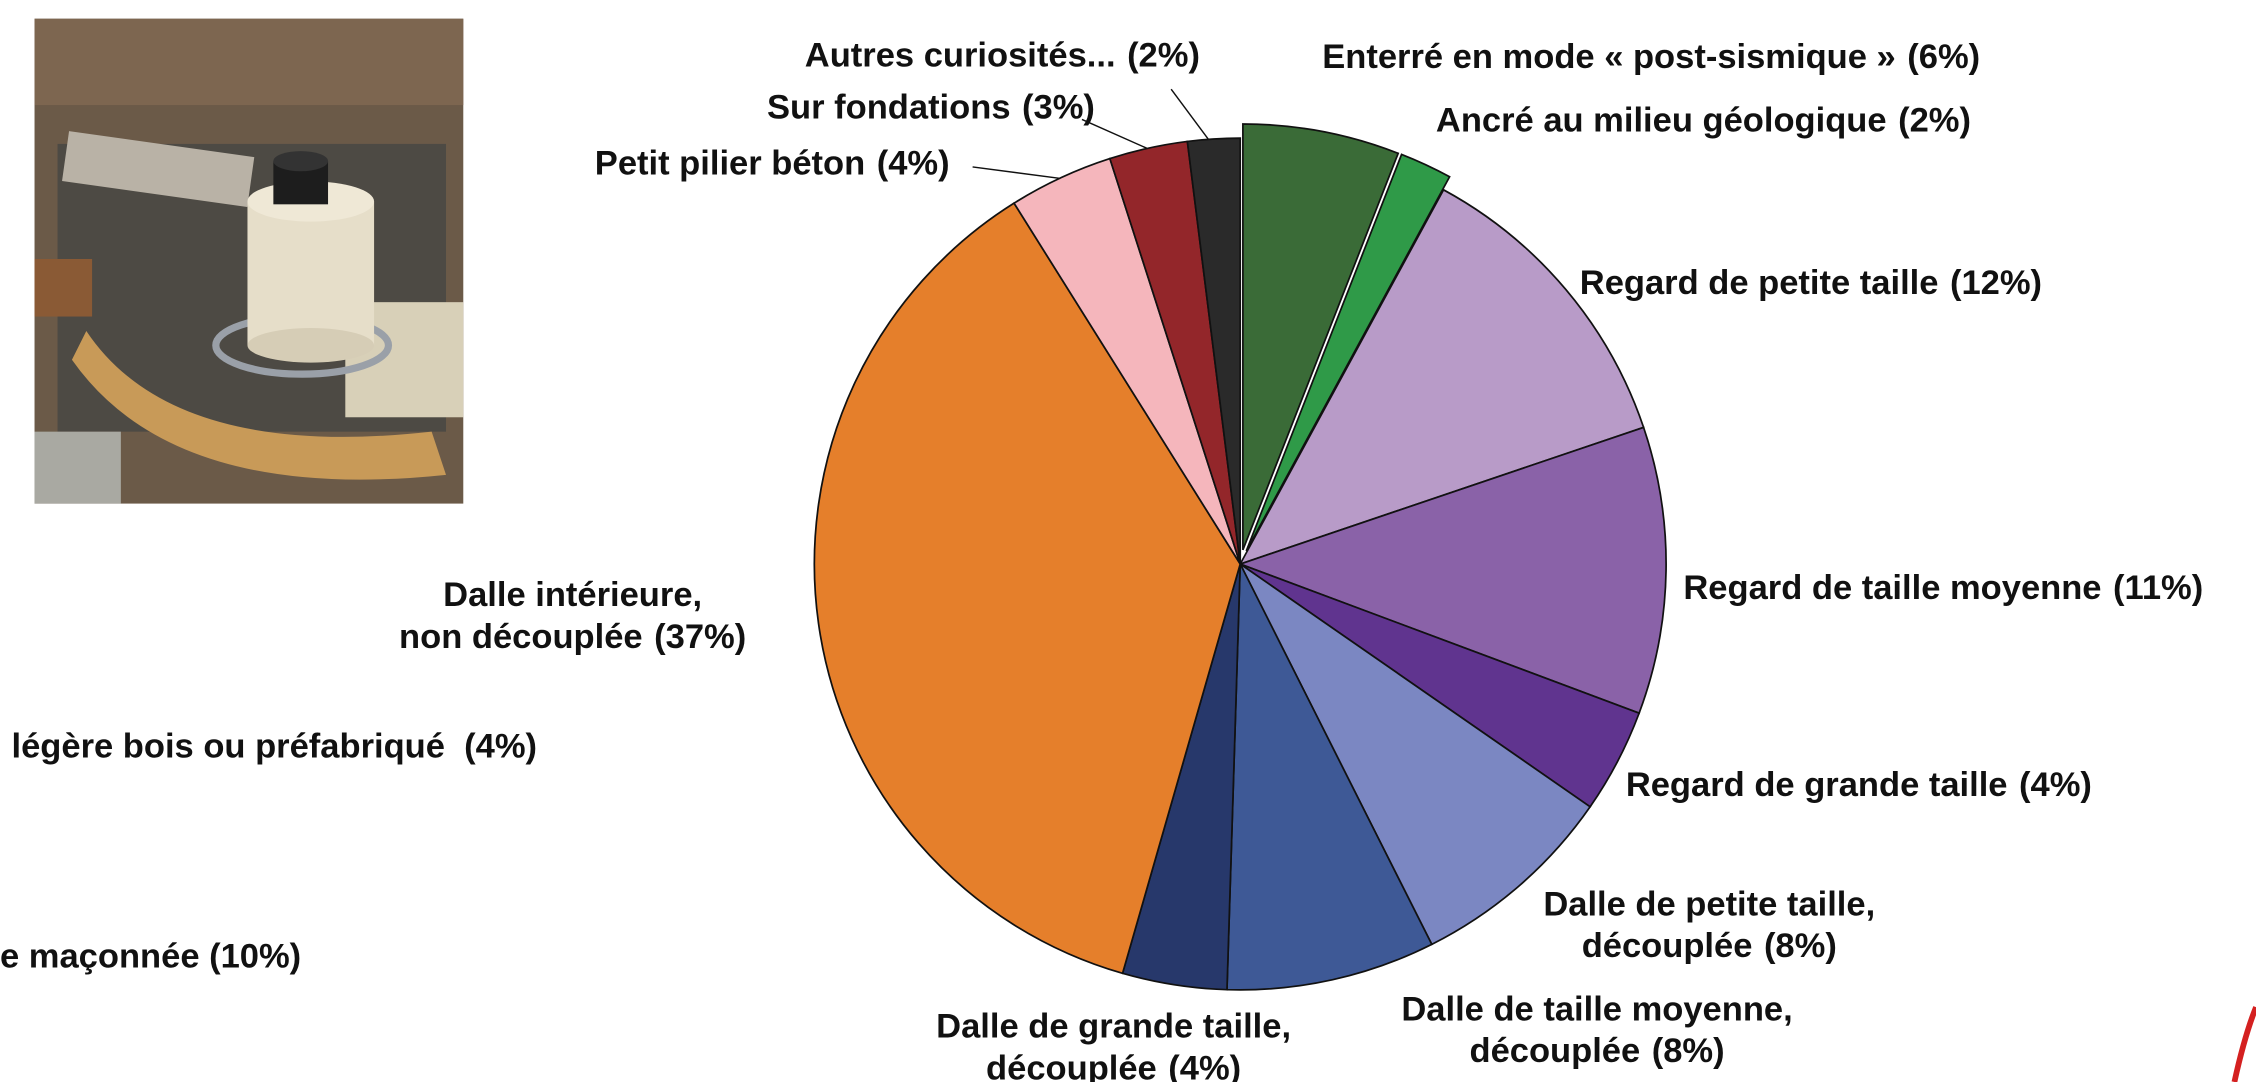 The image size is (2256, 1082). Describe the element at coordinates (1596, 1031) in the screenshot. I see `slice-label: Dalle de taille moyenne, découplée (8%)` at that location.